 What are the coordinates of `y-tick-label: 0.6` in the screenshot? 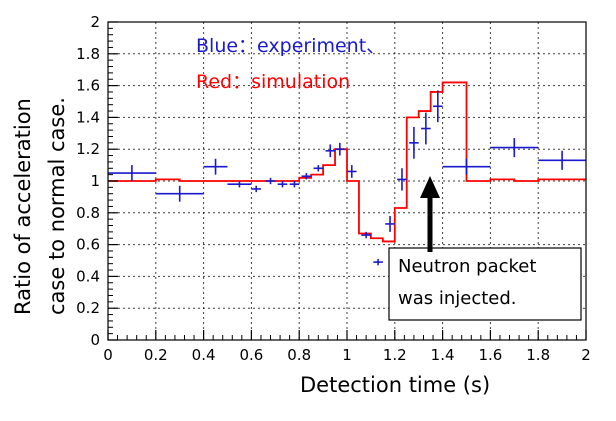 It's located at (88, 245).